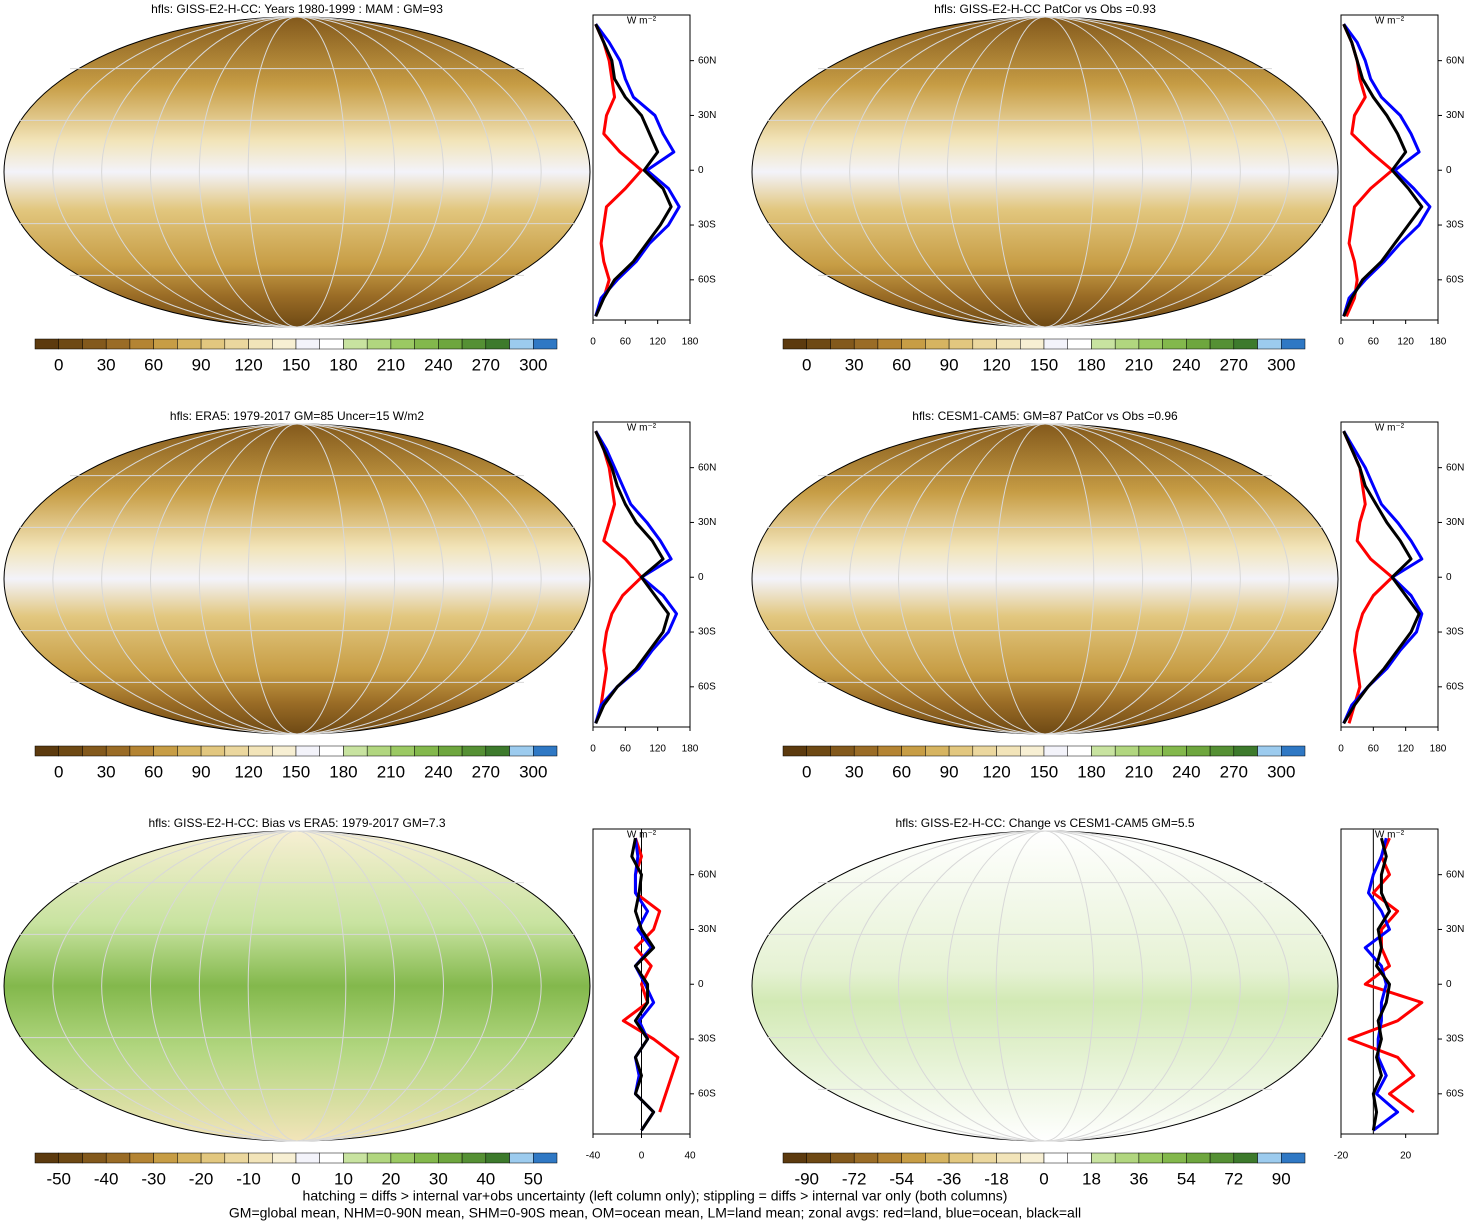 This screenshot has width=1483, height=1221. Describe the element at coordinates (296, 364) in the screenshot. I see `colorbar-label: 150` at that location.